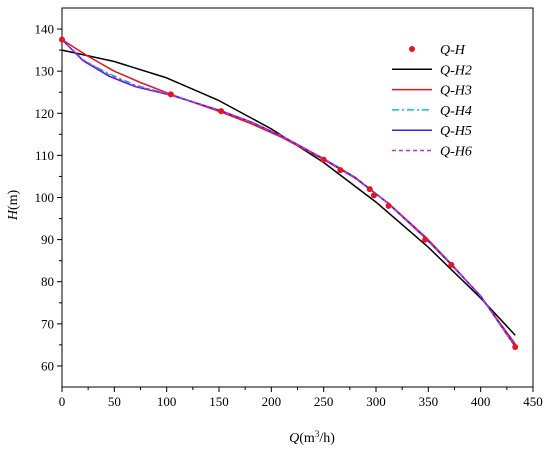  I want to click on legend-label-q-h2: Q-H2, so click(456, 70).